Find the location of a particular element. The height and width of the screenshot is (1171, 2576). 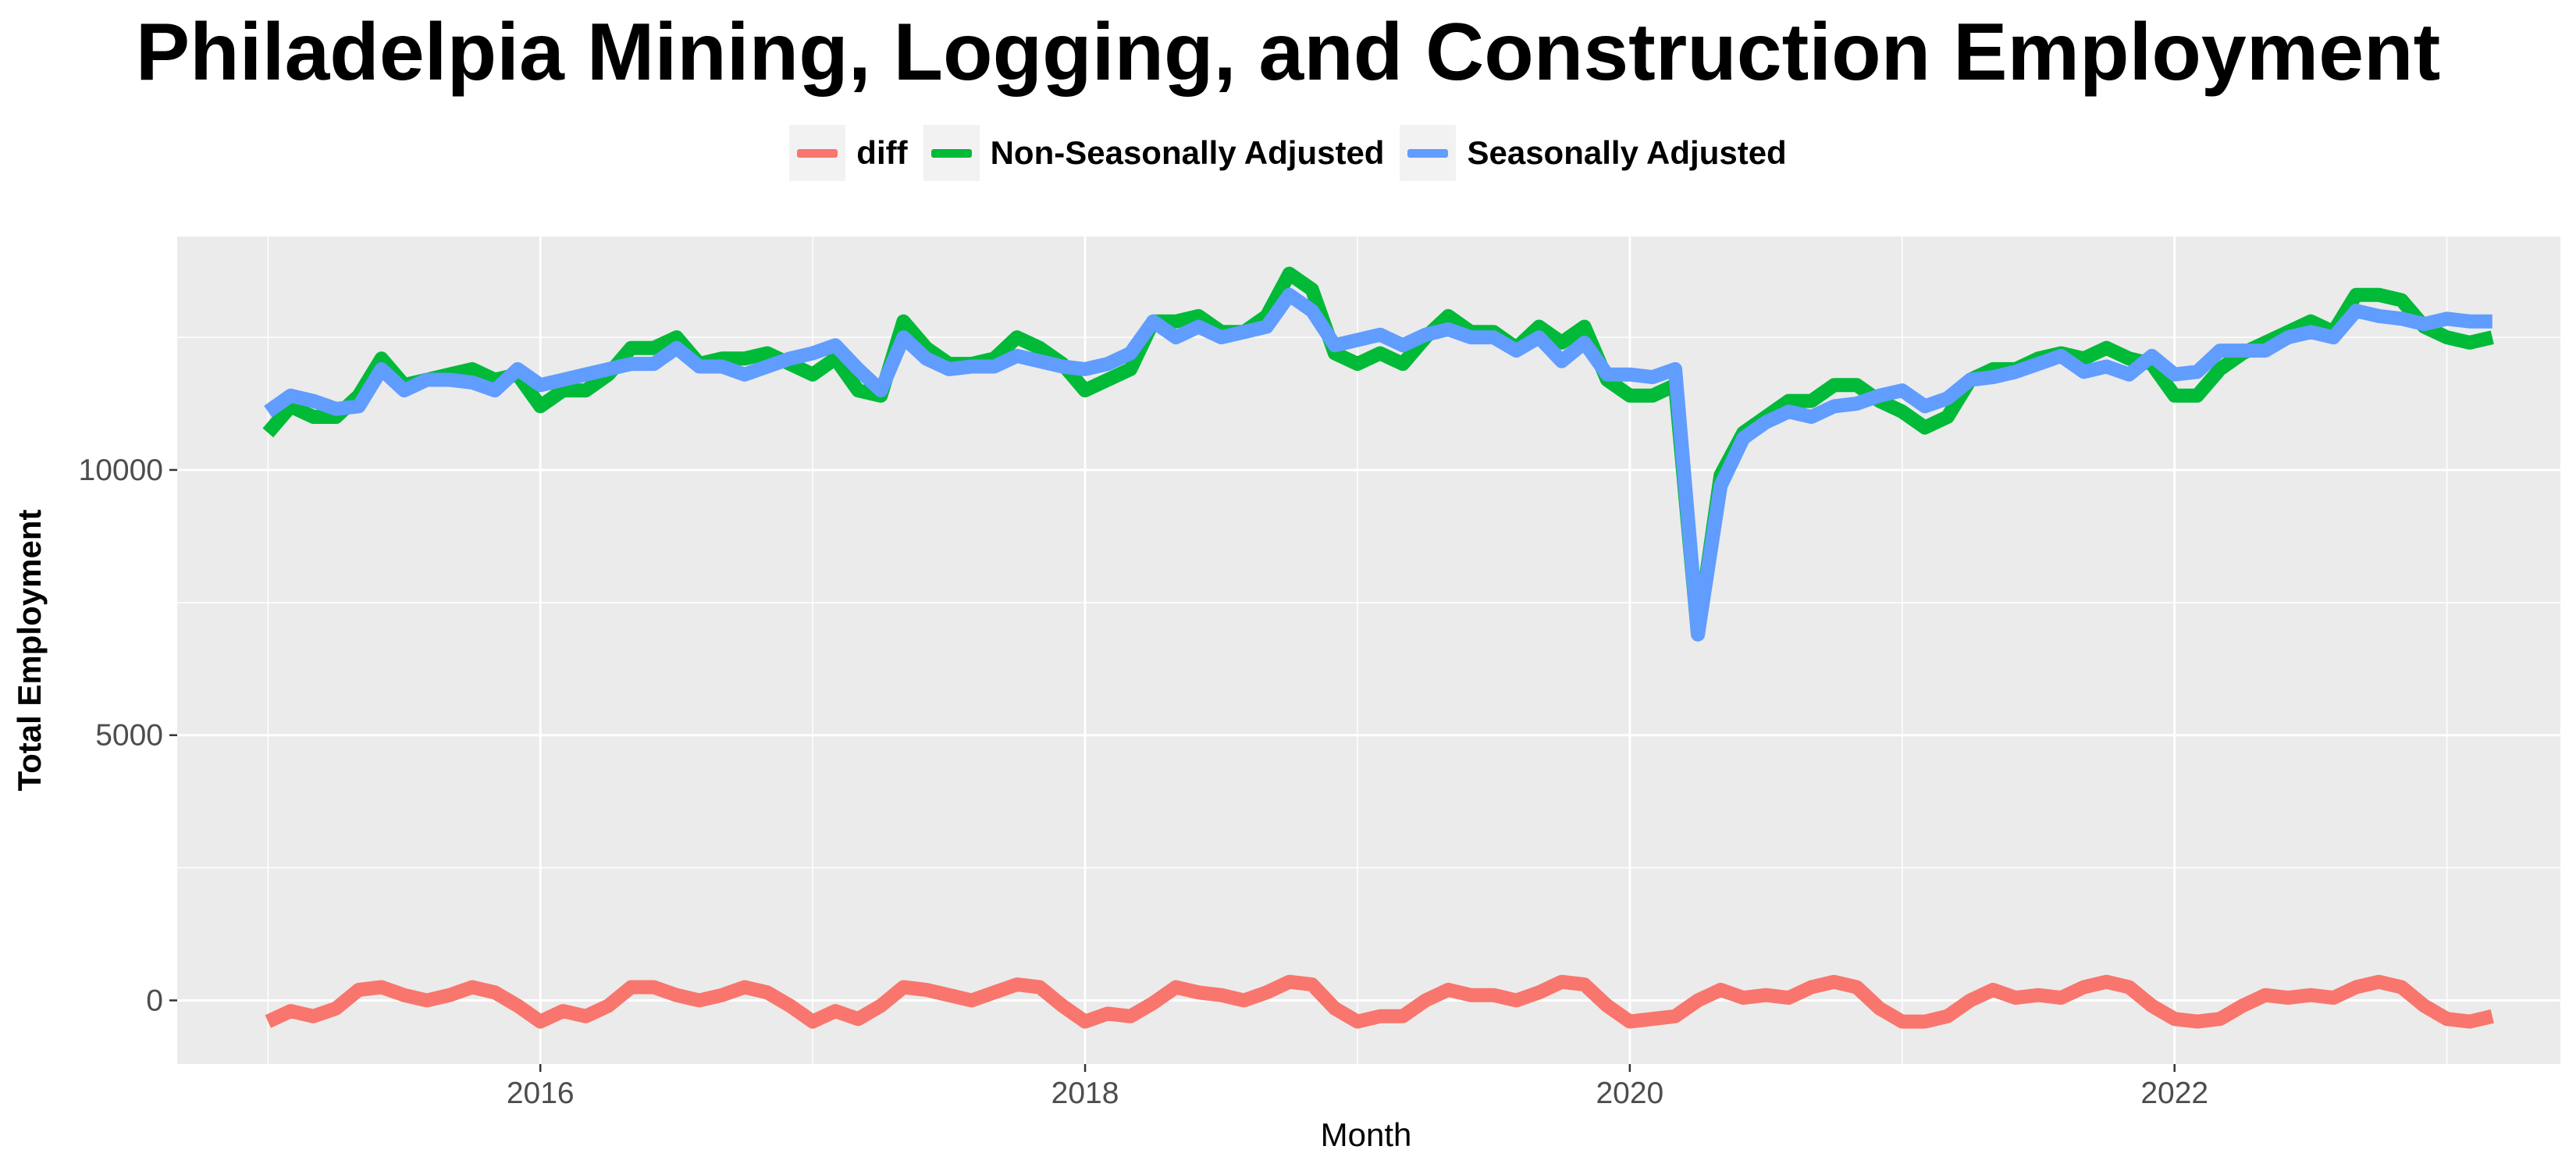

y-axis: 0 5000 10000 is located at coordinates (128, 735).